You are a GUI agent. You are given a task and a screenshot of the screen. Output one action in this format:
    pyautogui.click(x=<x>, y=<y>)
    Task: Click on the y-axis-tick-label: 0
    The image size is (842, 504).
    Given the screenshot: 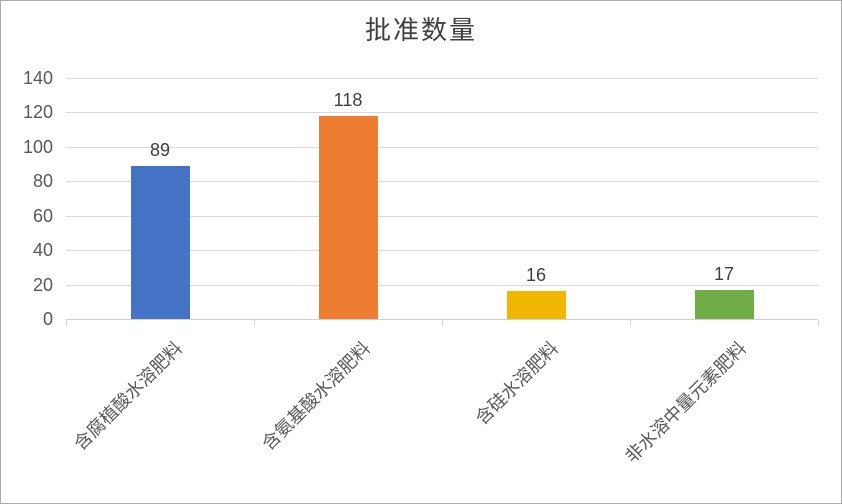 What is the action you would take?
    pyautogui.click(x=47, y=319)
    